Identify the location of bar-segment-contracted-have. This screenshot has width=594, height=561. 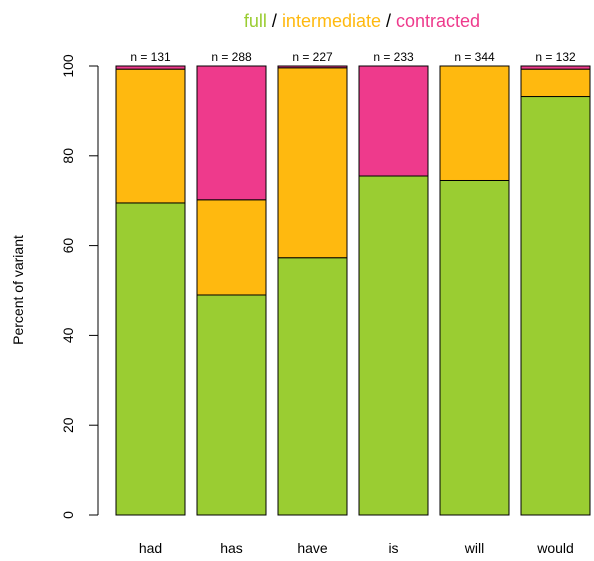
(312, 67).